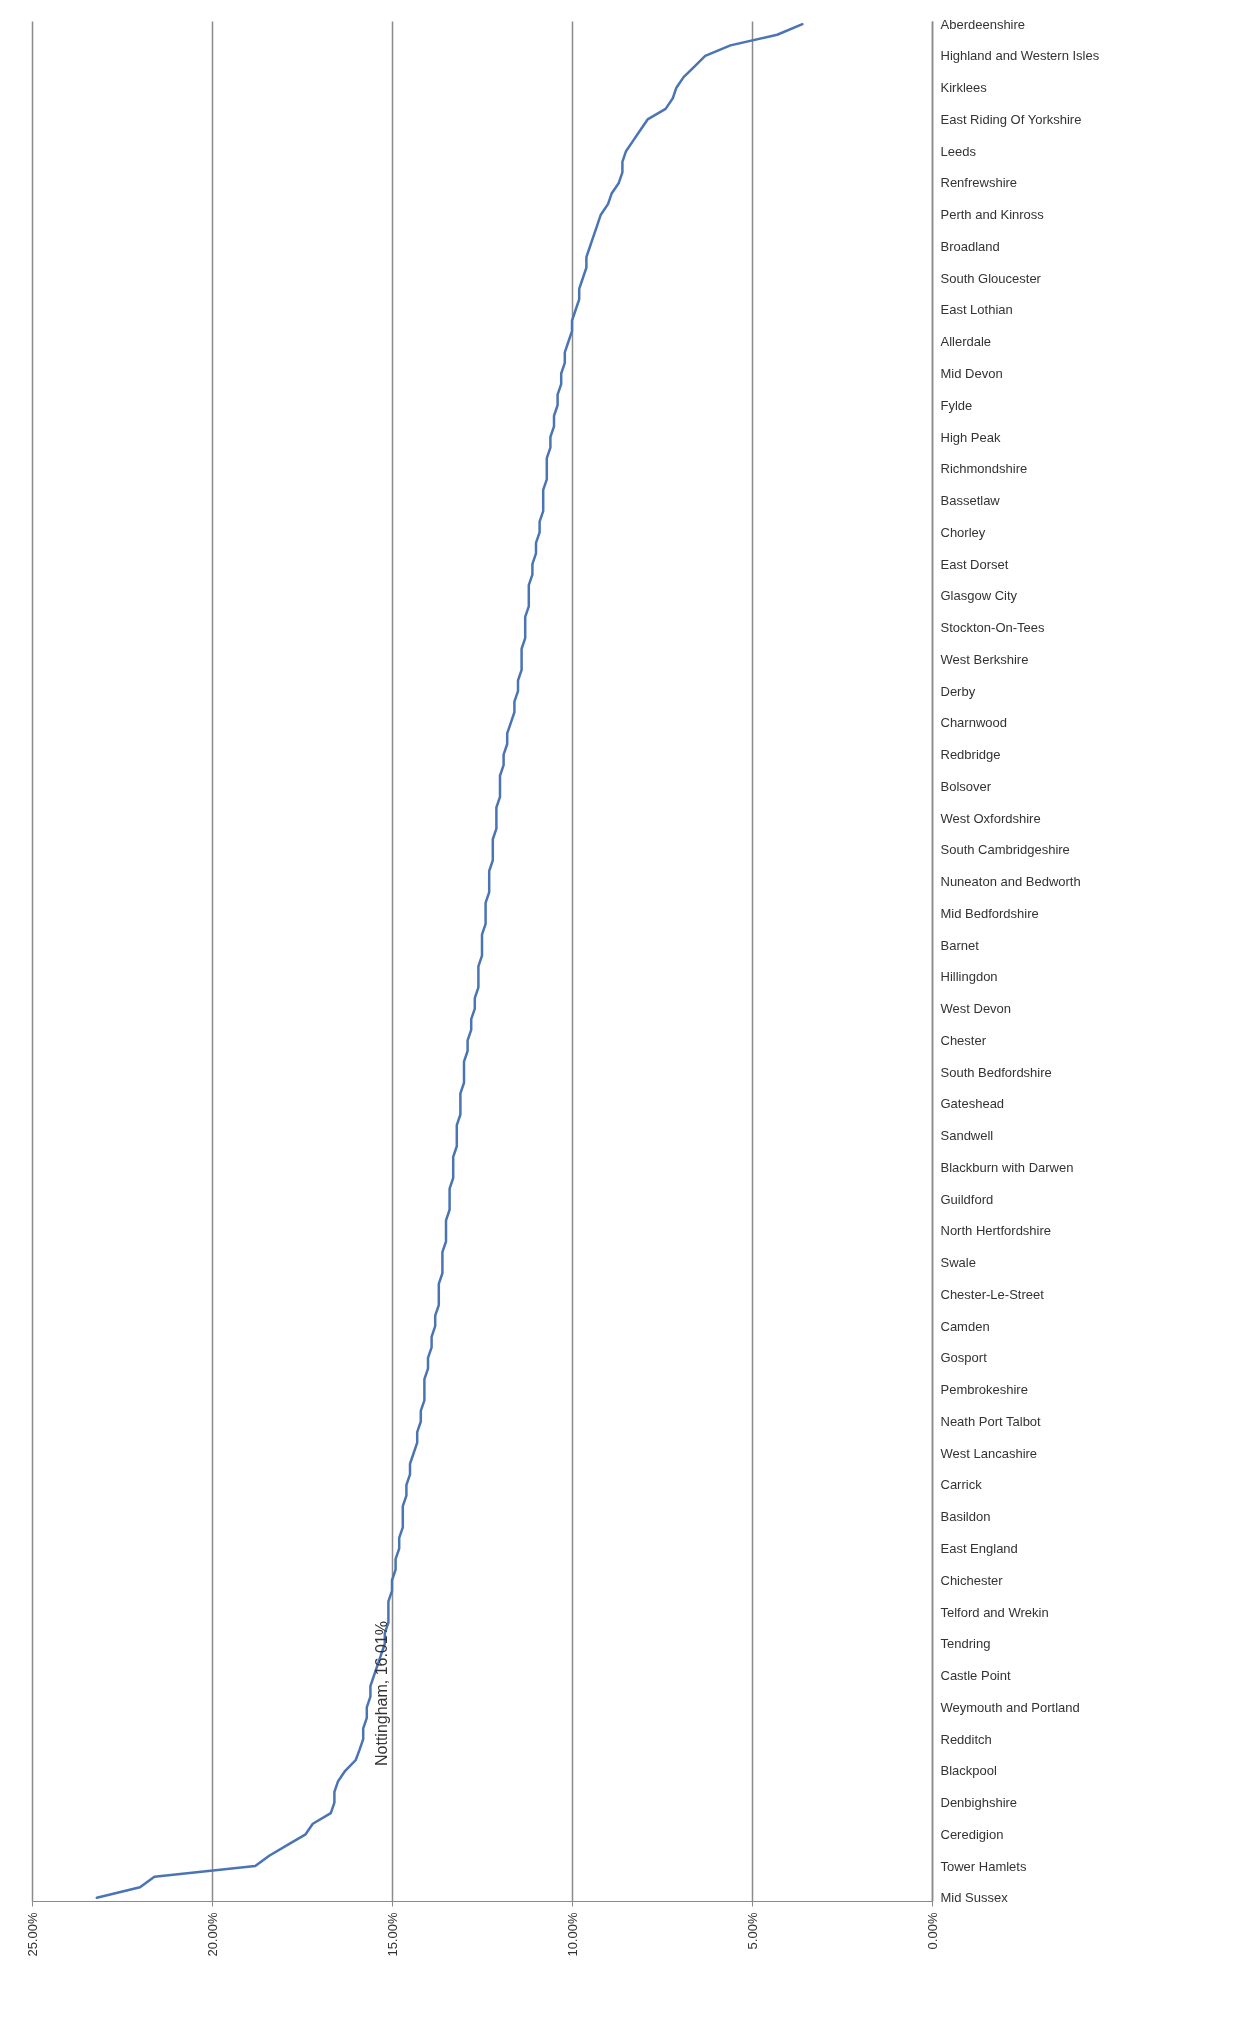 The width and height of the screenshot is (1238, 2037). Describe the element at coordinates (392, 1934) in the screenshot. I see `x-tick-label: 15.00%` at that location.